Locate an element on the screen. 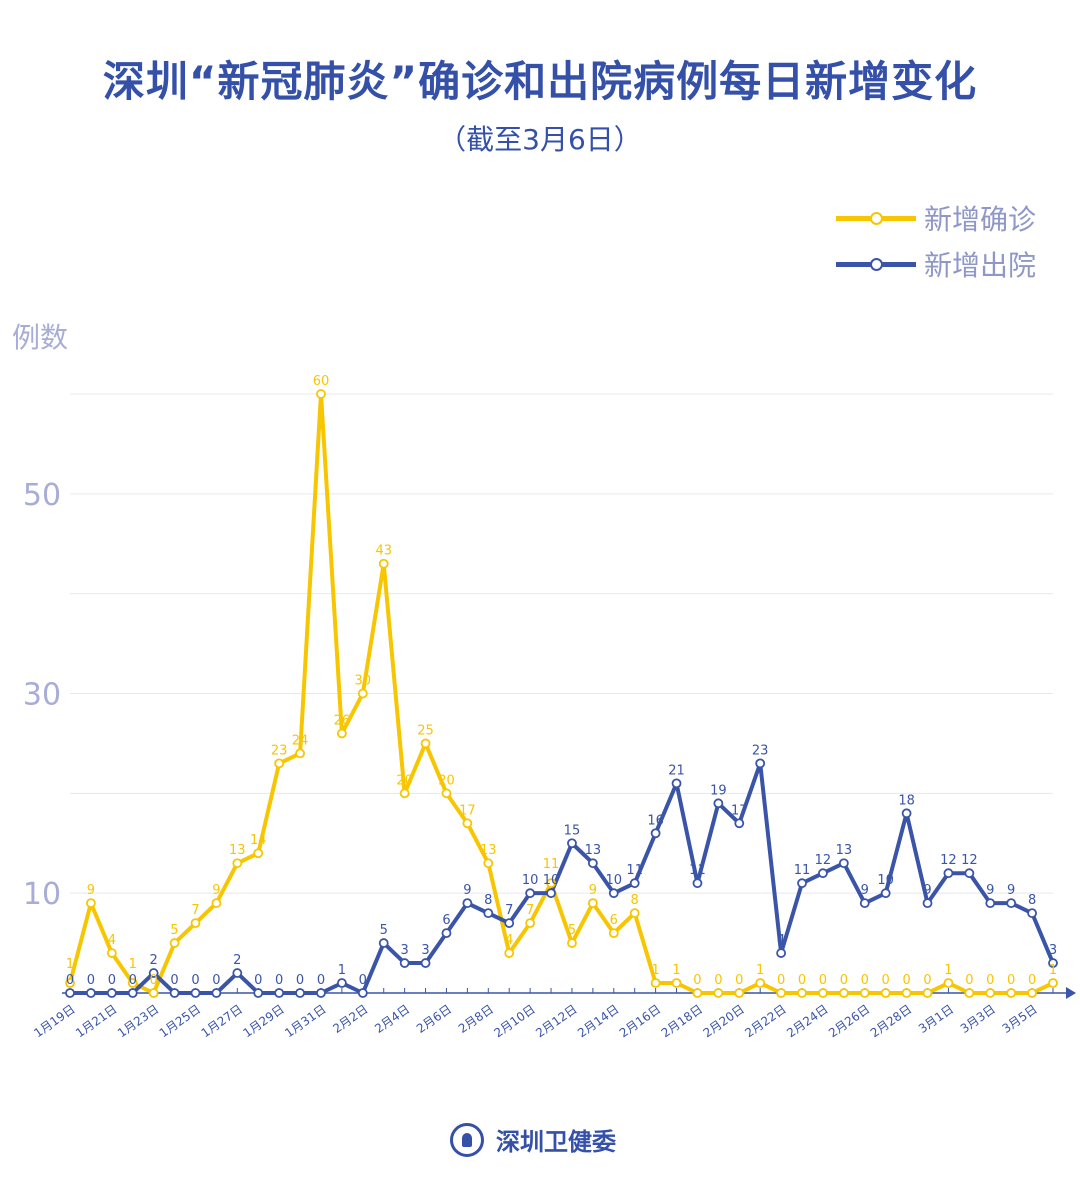 The image size is (1080, 1184). data-label: 8 is located at coordinates (635, 900).